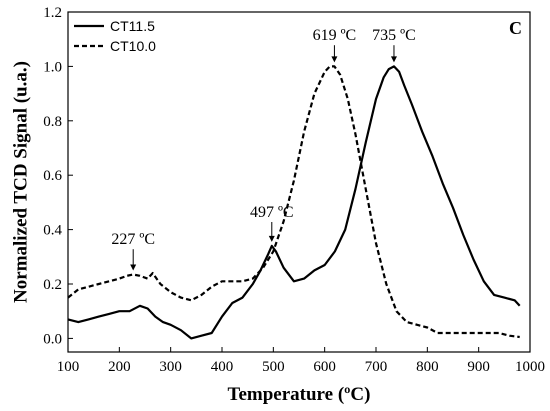 This screenshot has height=411, width=550. What do you see at coordinates (52, 122) in the screenshot?
I see `y-tick-label: 0.8` at bounding box center [52, 122].